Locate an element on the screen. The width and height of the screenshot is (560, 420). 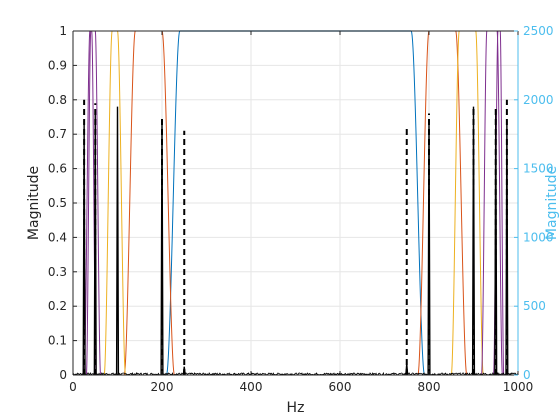
y-left-tick-label: 0.4 is located at coordinates (57, 237).